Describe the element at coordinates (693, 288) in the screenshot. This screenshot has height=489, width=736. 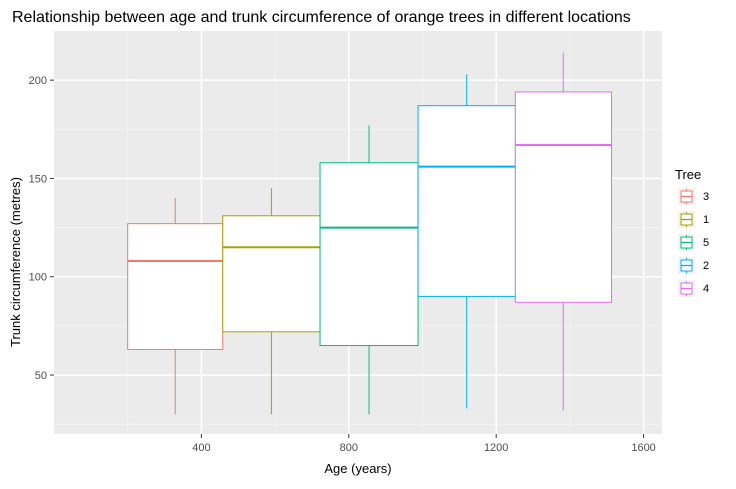
I see `legend-item-4: 4` at that location.